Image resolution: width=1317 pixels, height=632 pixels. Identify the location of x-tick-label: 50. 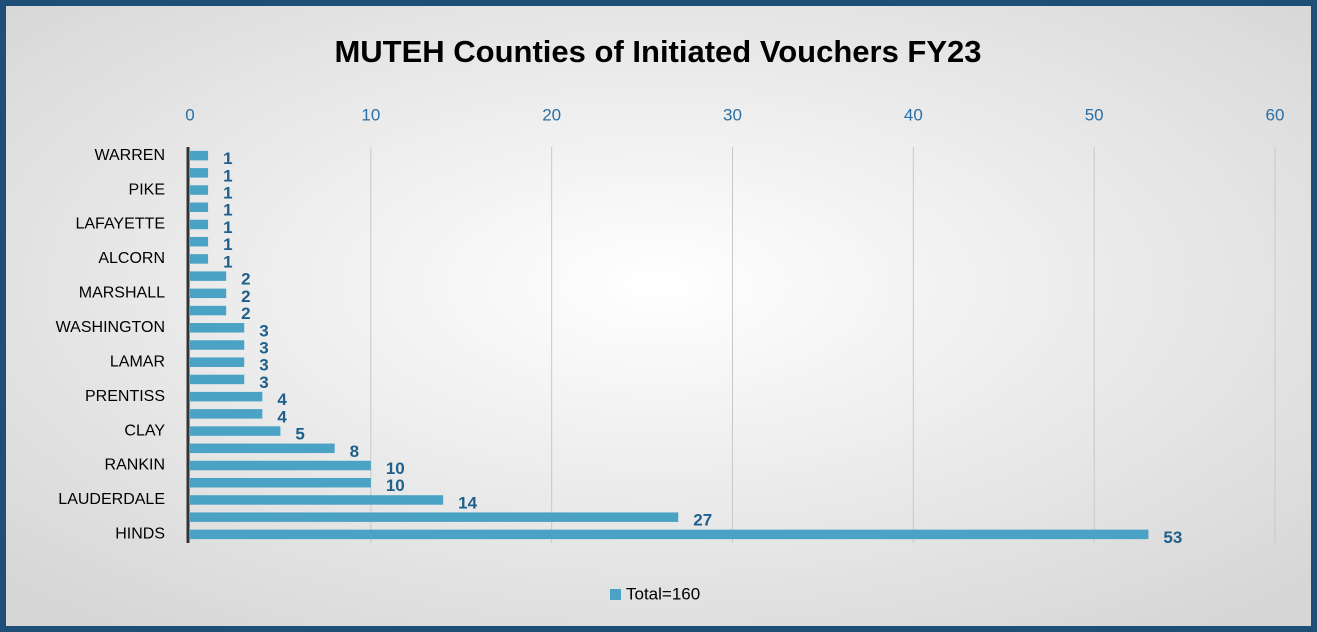
(1094, 114).